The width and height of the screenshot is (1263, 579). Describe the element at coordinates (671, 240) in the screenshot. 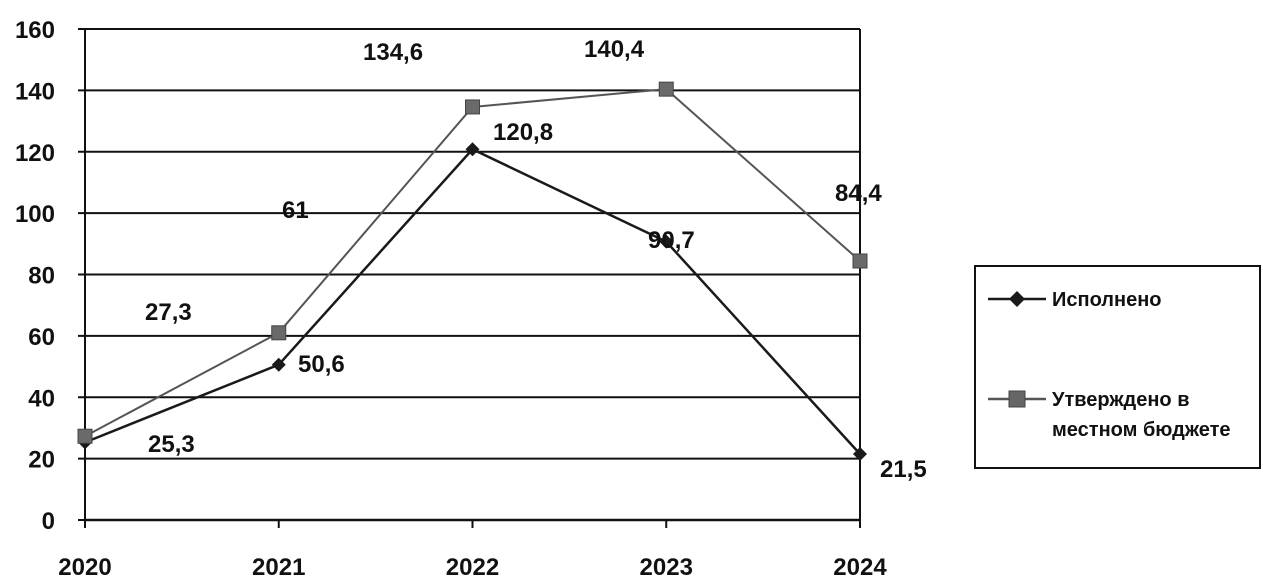

I see `data-label: 90,7` at that location.